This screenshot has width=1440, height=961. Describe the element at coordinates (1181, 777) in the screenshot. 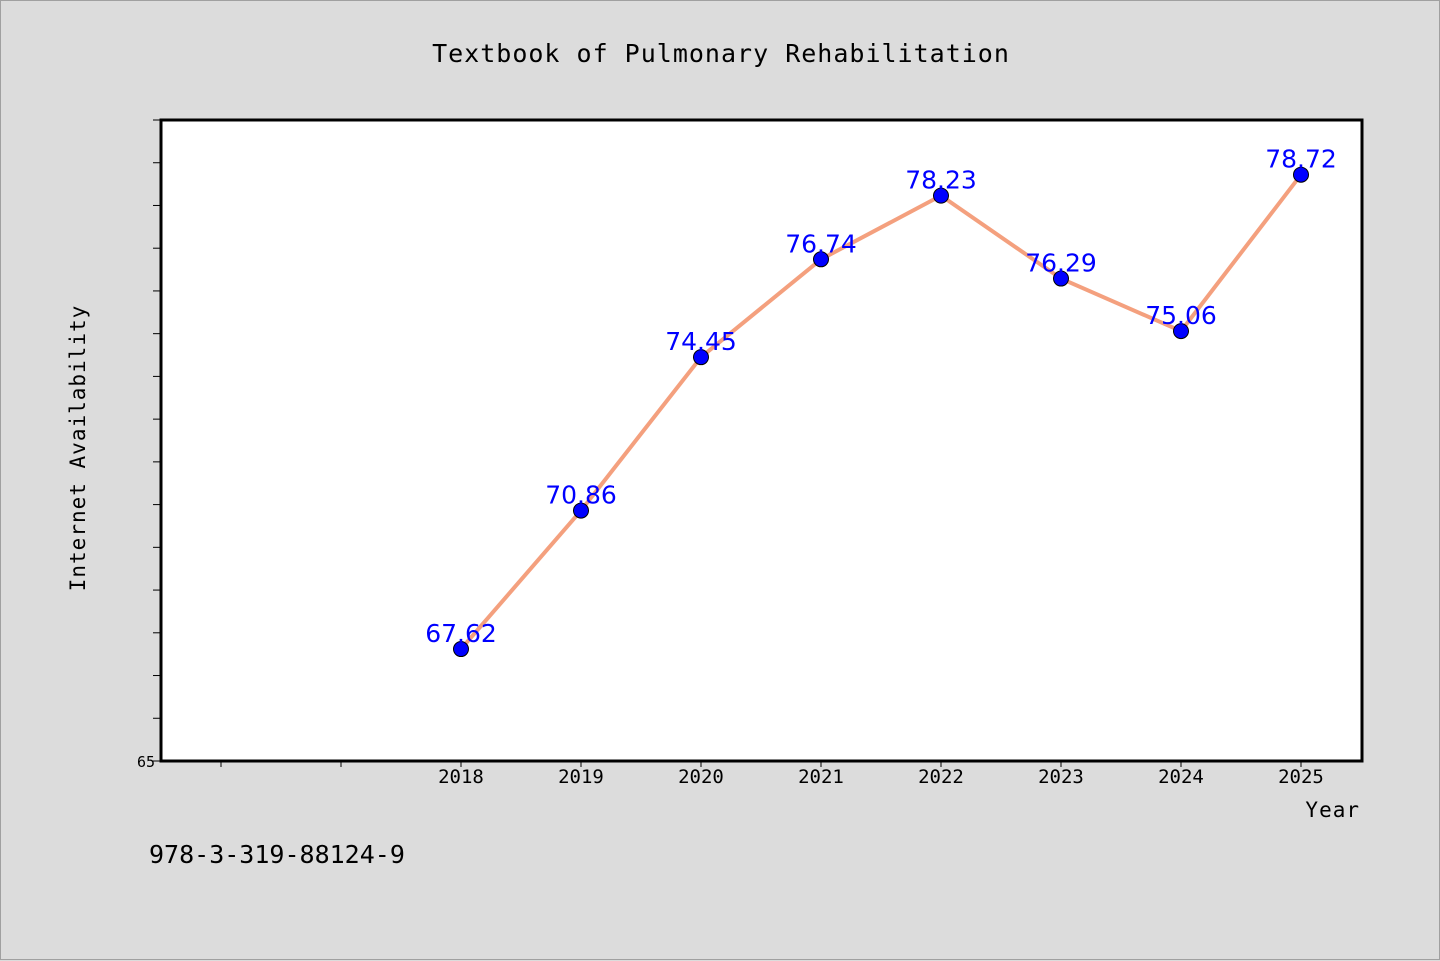

I see `x-tick-label: 2024` at that location.